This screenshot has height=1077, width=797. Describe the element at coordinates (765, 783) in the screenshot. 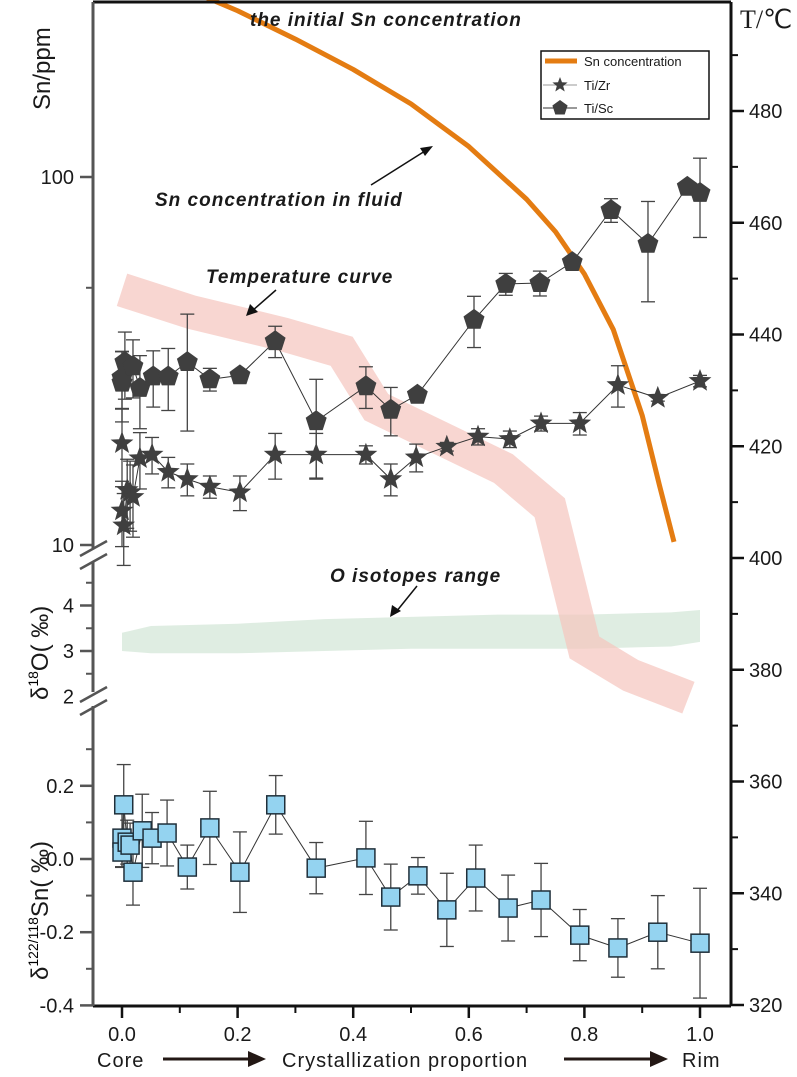

I see `right-tick-label: 360` at that location.